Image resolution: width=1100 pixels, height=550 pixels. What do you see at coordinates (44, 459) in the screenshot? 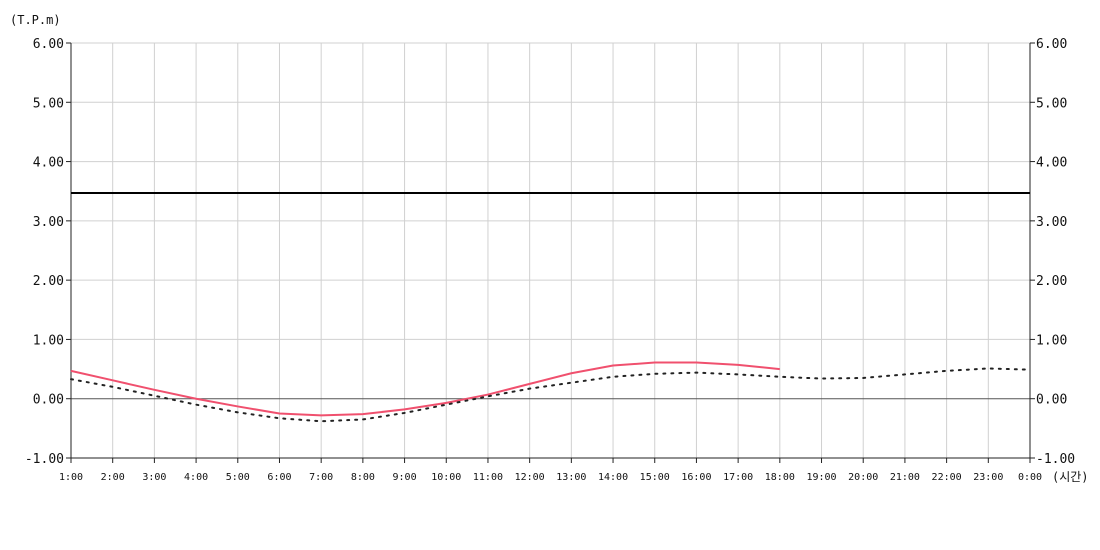
I see `y-tick-label-left: -1.00` at bounding box center [44, 459].